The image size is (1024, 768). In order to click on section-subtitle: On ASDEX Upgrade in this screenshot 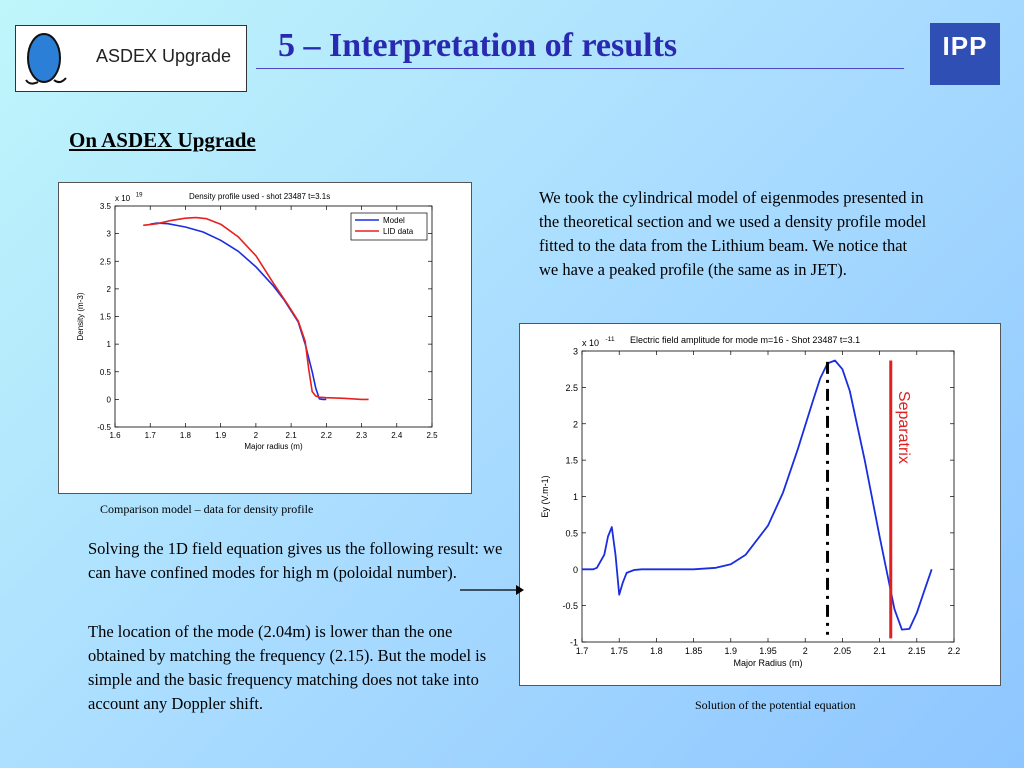, I will do `click(162, 140)`.